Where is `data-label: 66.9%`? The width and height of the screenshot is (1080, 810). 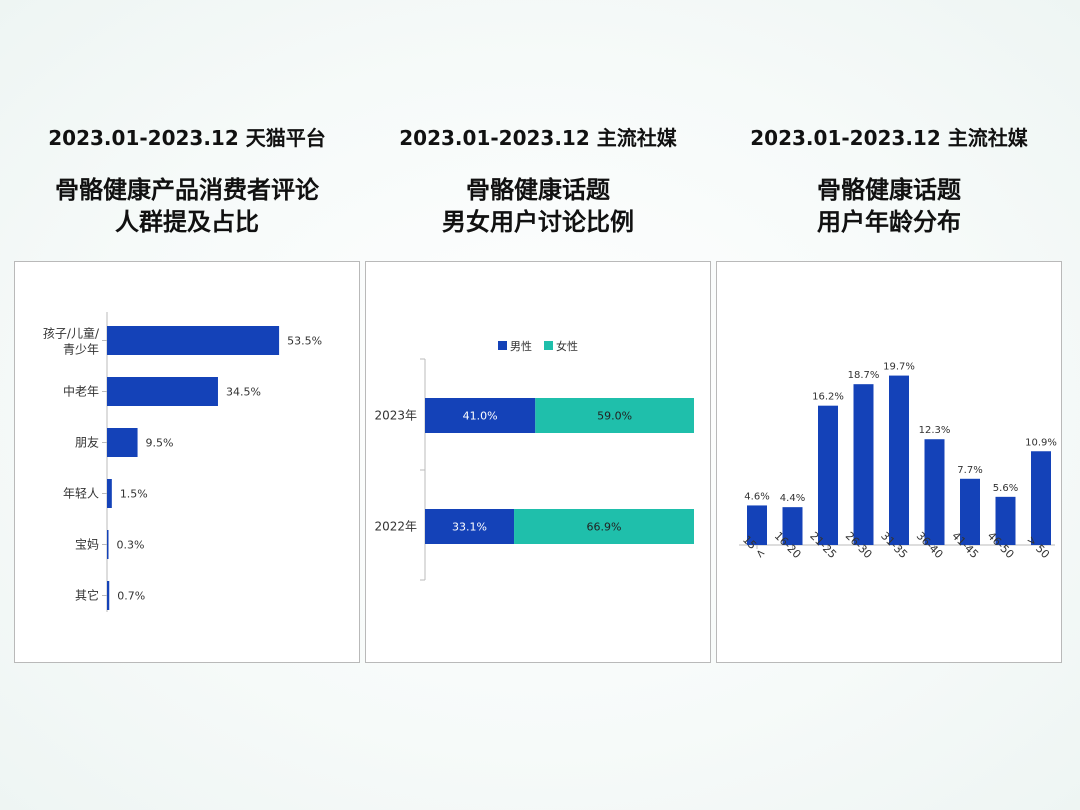 data-label: 66.9% is located at coordinates (604, 527).